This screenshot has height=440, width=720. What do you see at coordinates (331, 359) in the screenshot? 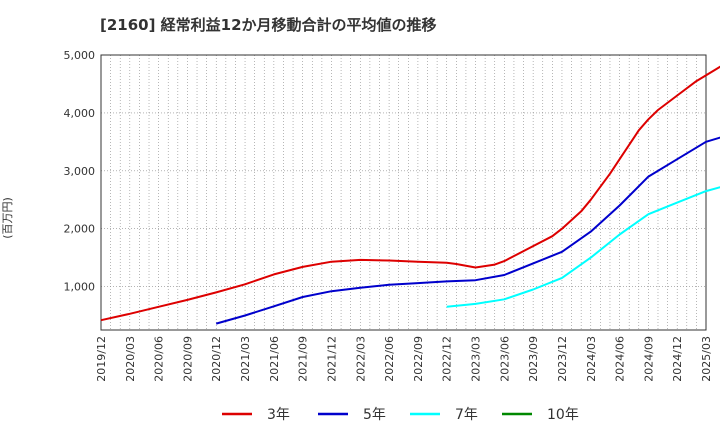
I see `x-tick-label: 2021/12` at bounding box center [331, 359].